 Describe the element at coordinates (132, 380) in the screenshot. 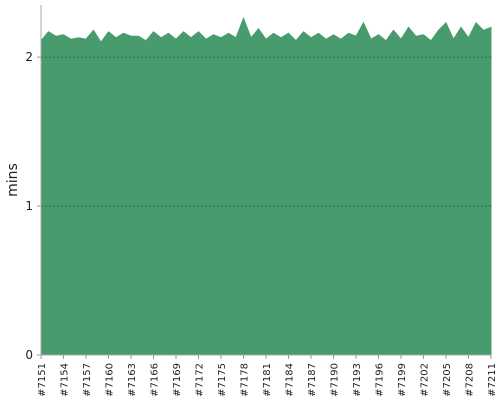

I see `x-tick-label: #7163` at that location.